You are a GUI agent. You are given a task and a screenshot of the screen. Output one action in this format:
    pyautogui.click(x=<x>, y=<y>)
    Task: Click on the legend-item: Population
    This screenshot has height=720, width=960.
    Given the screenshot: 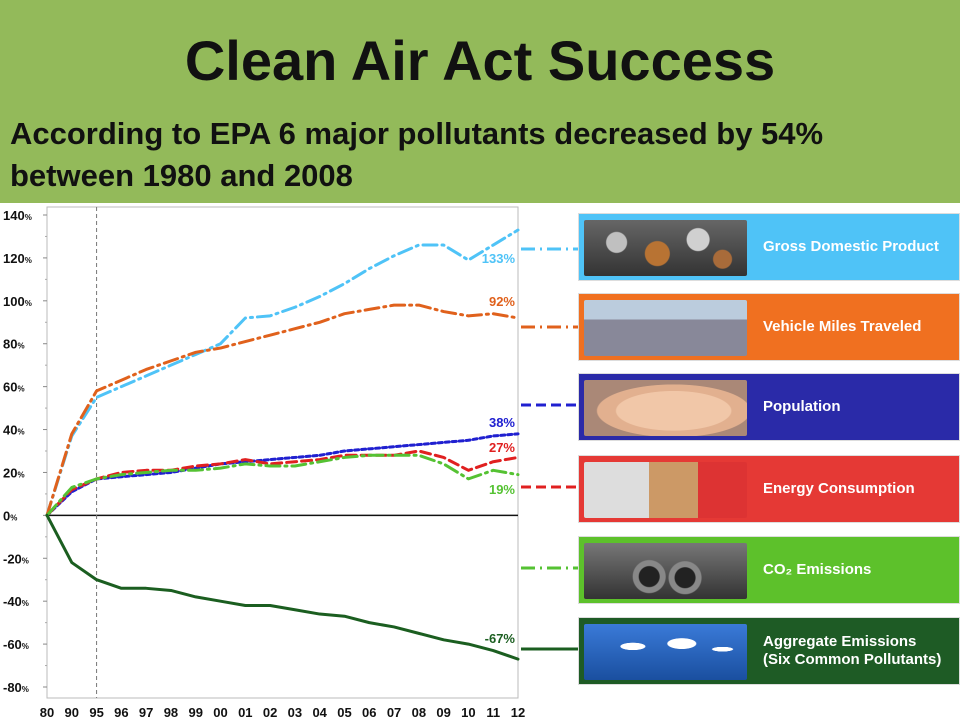 What is the action you would take?
    pyautogui.click(x=769, y=407)
    